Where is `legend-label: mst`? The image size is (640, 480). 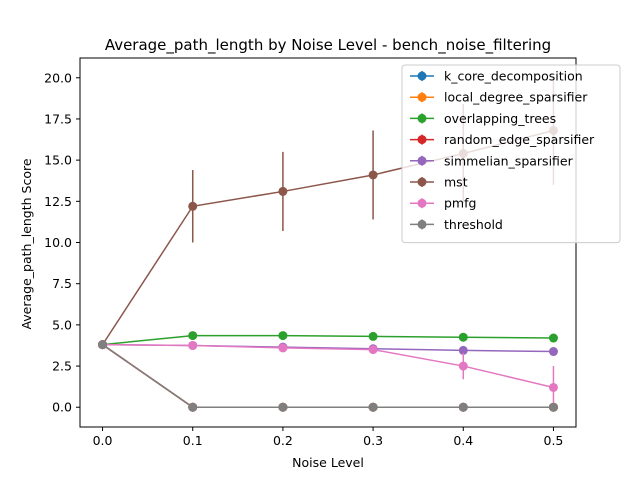
legend-label: mst is located at coordinates (456, 182).